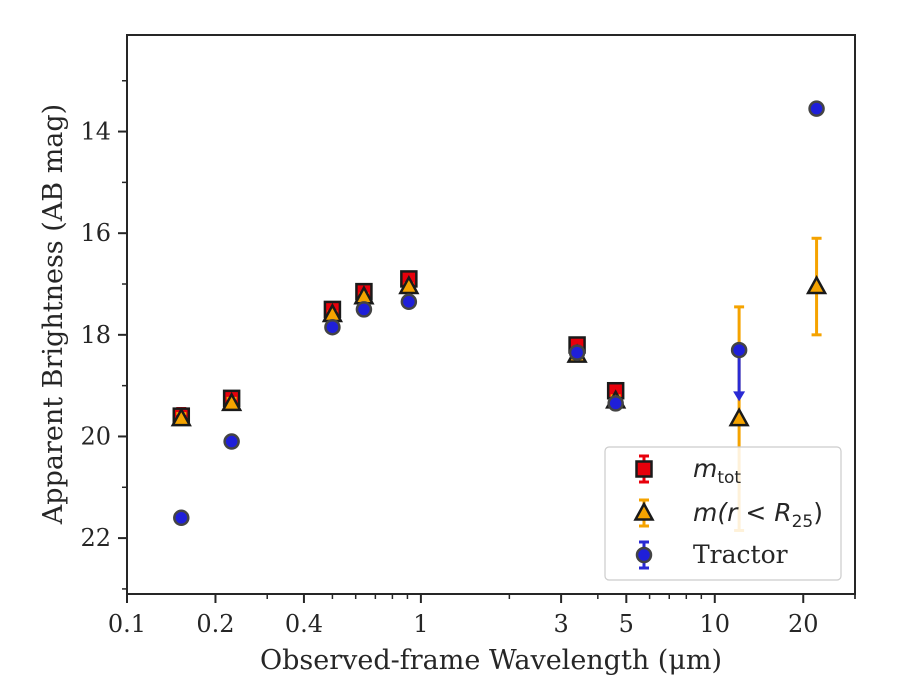 The width and height of the screenshot is (900, 700). Describe the element at coordinates (482, 616) in the screenshot. I see `x-axis-ticks: 0.1 0.2 0.4 1 3 5 10 20` at that location.